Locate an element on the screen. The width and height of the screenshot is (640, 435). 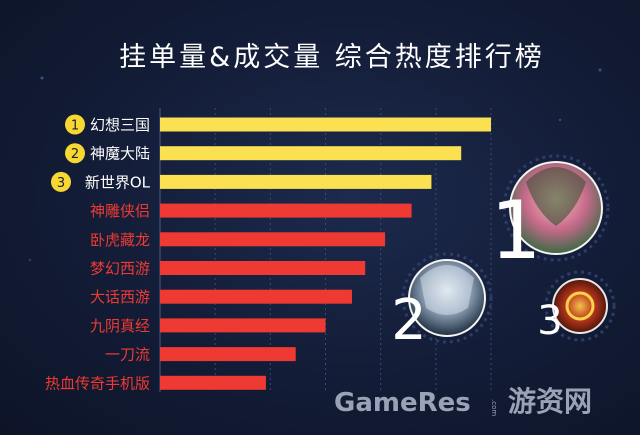
category-label-1: 幻想三国 is located at coordinates (120, 125).